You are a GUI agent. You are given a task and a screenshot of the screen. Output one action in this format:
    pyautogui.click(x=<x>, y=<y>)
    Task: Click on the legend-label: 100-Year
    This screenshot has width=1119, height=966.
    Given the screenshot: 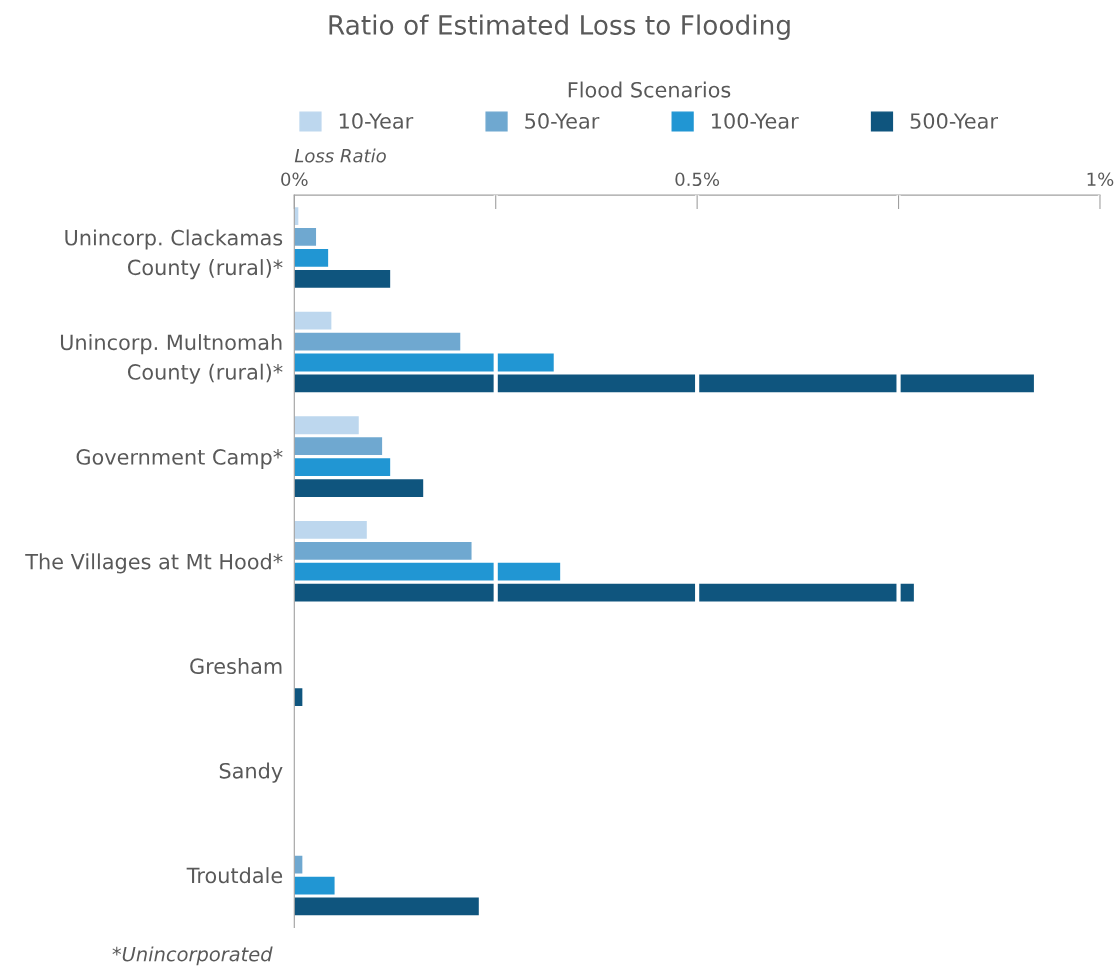 What is the action you would take?
    pyautogui.click(x=755, y=121)
    